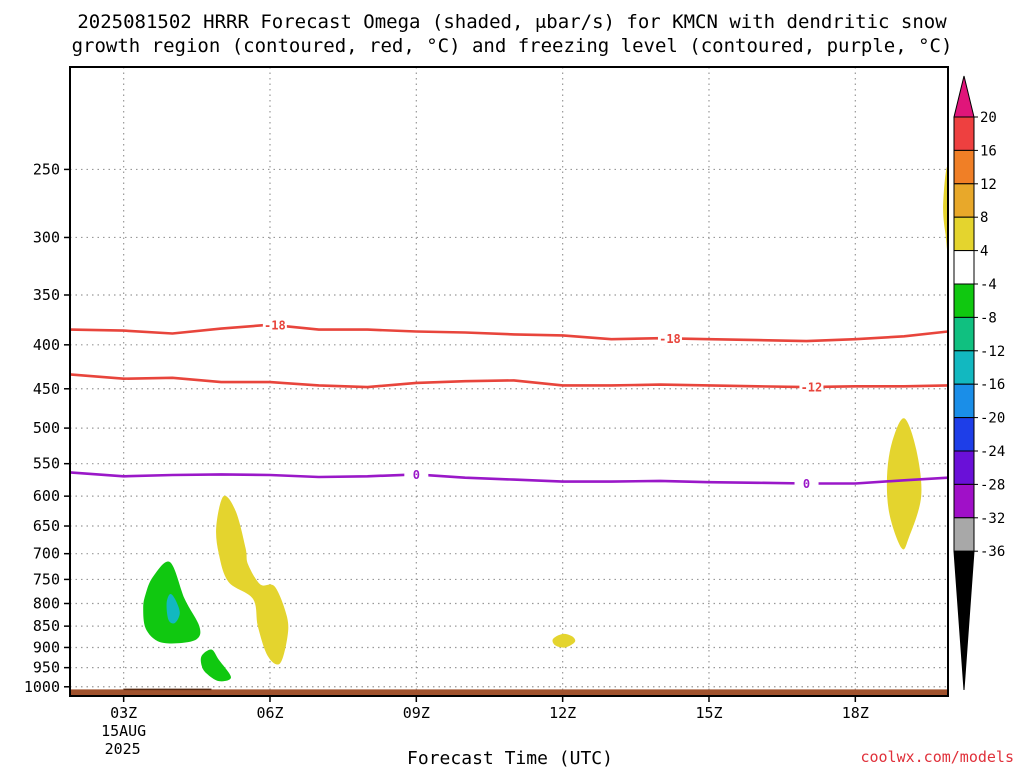 This screenshot has width=1024, height=768. Describe the element at coordinates (992, 419) in the screenshot. I see `colorbar-label-9: -20` at that location.